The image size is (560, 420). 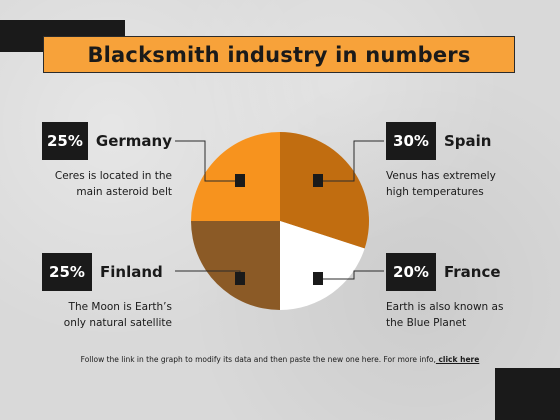 What do you see at coordinates (124, 192) in the screenshot?
I see `description-line: main asteroid belt` at bounding box center [124, 192].